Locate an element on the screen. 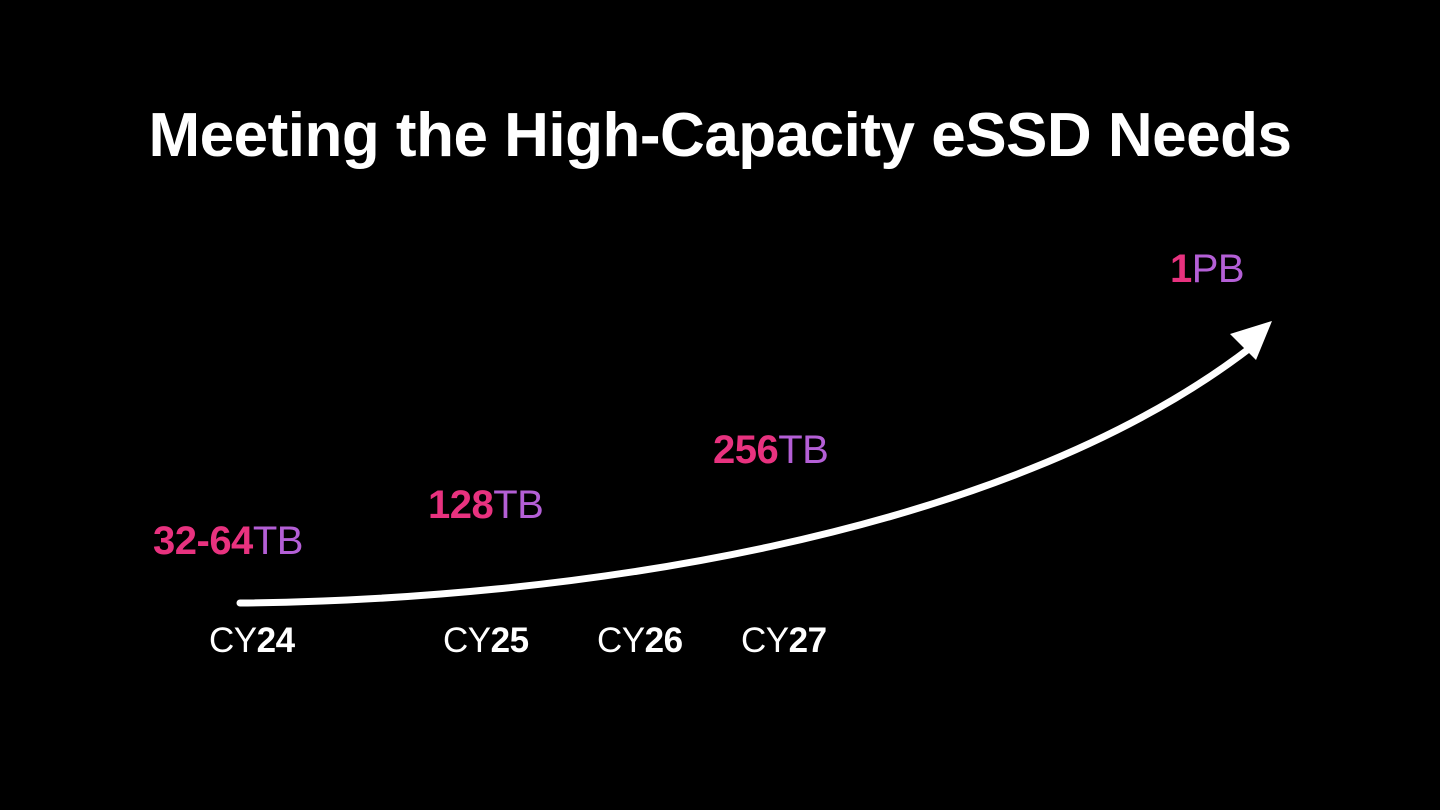 This screenshot has height=810, width=1440. year-number: 24 is located at coordinates (275, 640).